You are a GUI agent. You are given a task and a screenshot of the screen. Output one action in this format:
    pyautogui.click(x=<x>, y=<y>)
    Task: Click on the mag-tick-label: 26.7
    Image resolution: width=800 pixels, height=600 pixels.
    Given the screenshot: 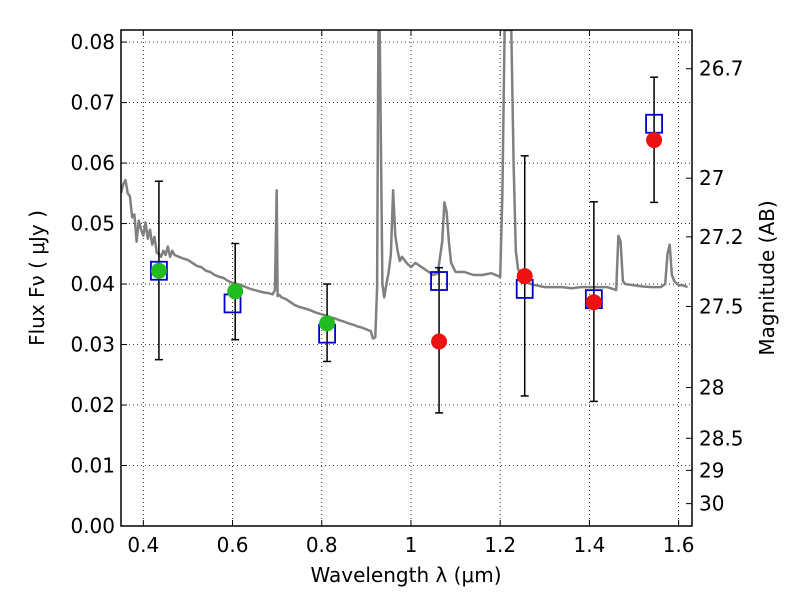 What is the action you would take?
    pyautogui.click(x=721, y=69)
    